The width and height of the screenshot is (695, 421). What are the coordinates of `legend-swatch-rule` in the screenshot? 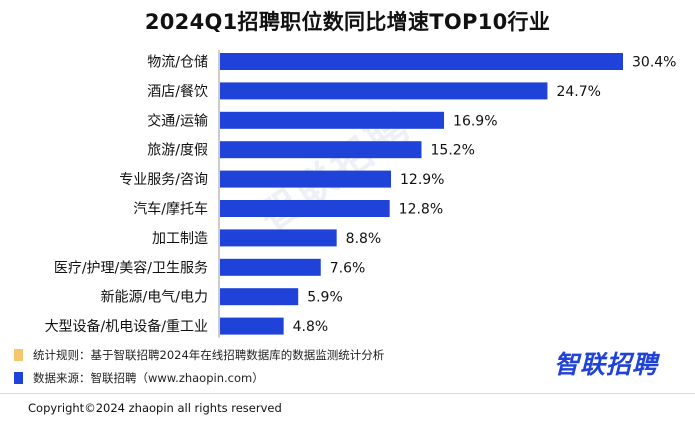 It's located at (18, 355).